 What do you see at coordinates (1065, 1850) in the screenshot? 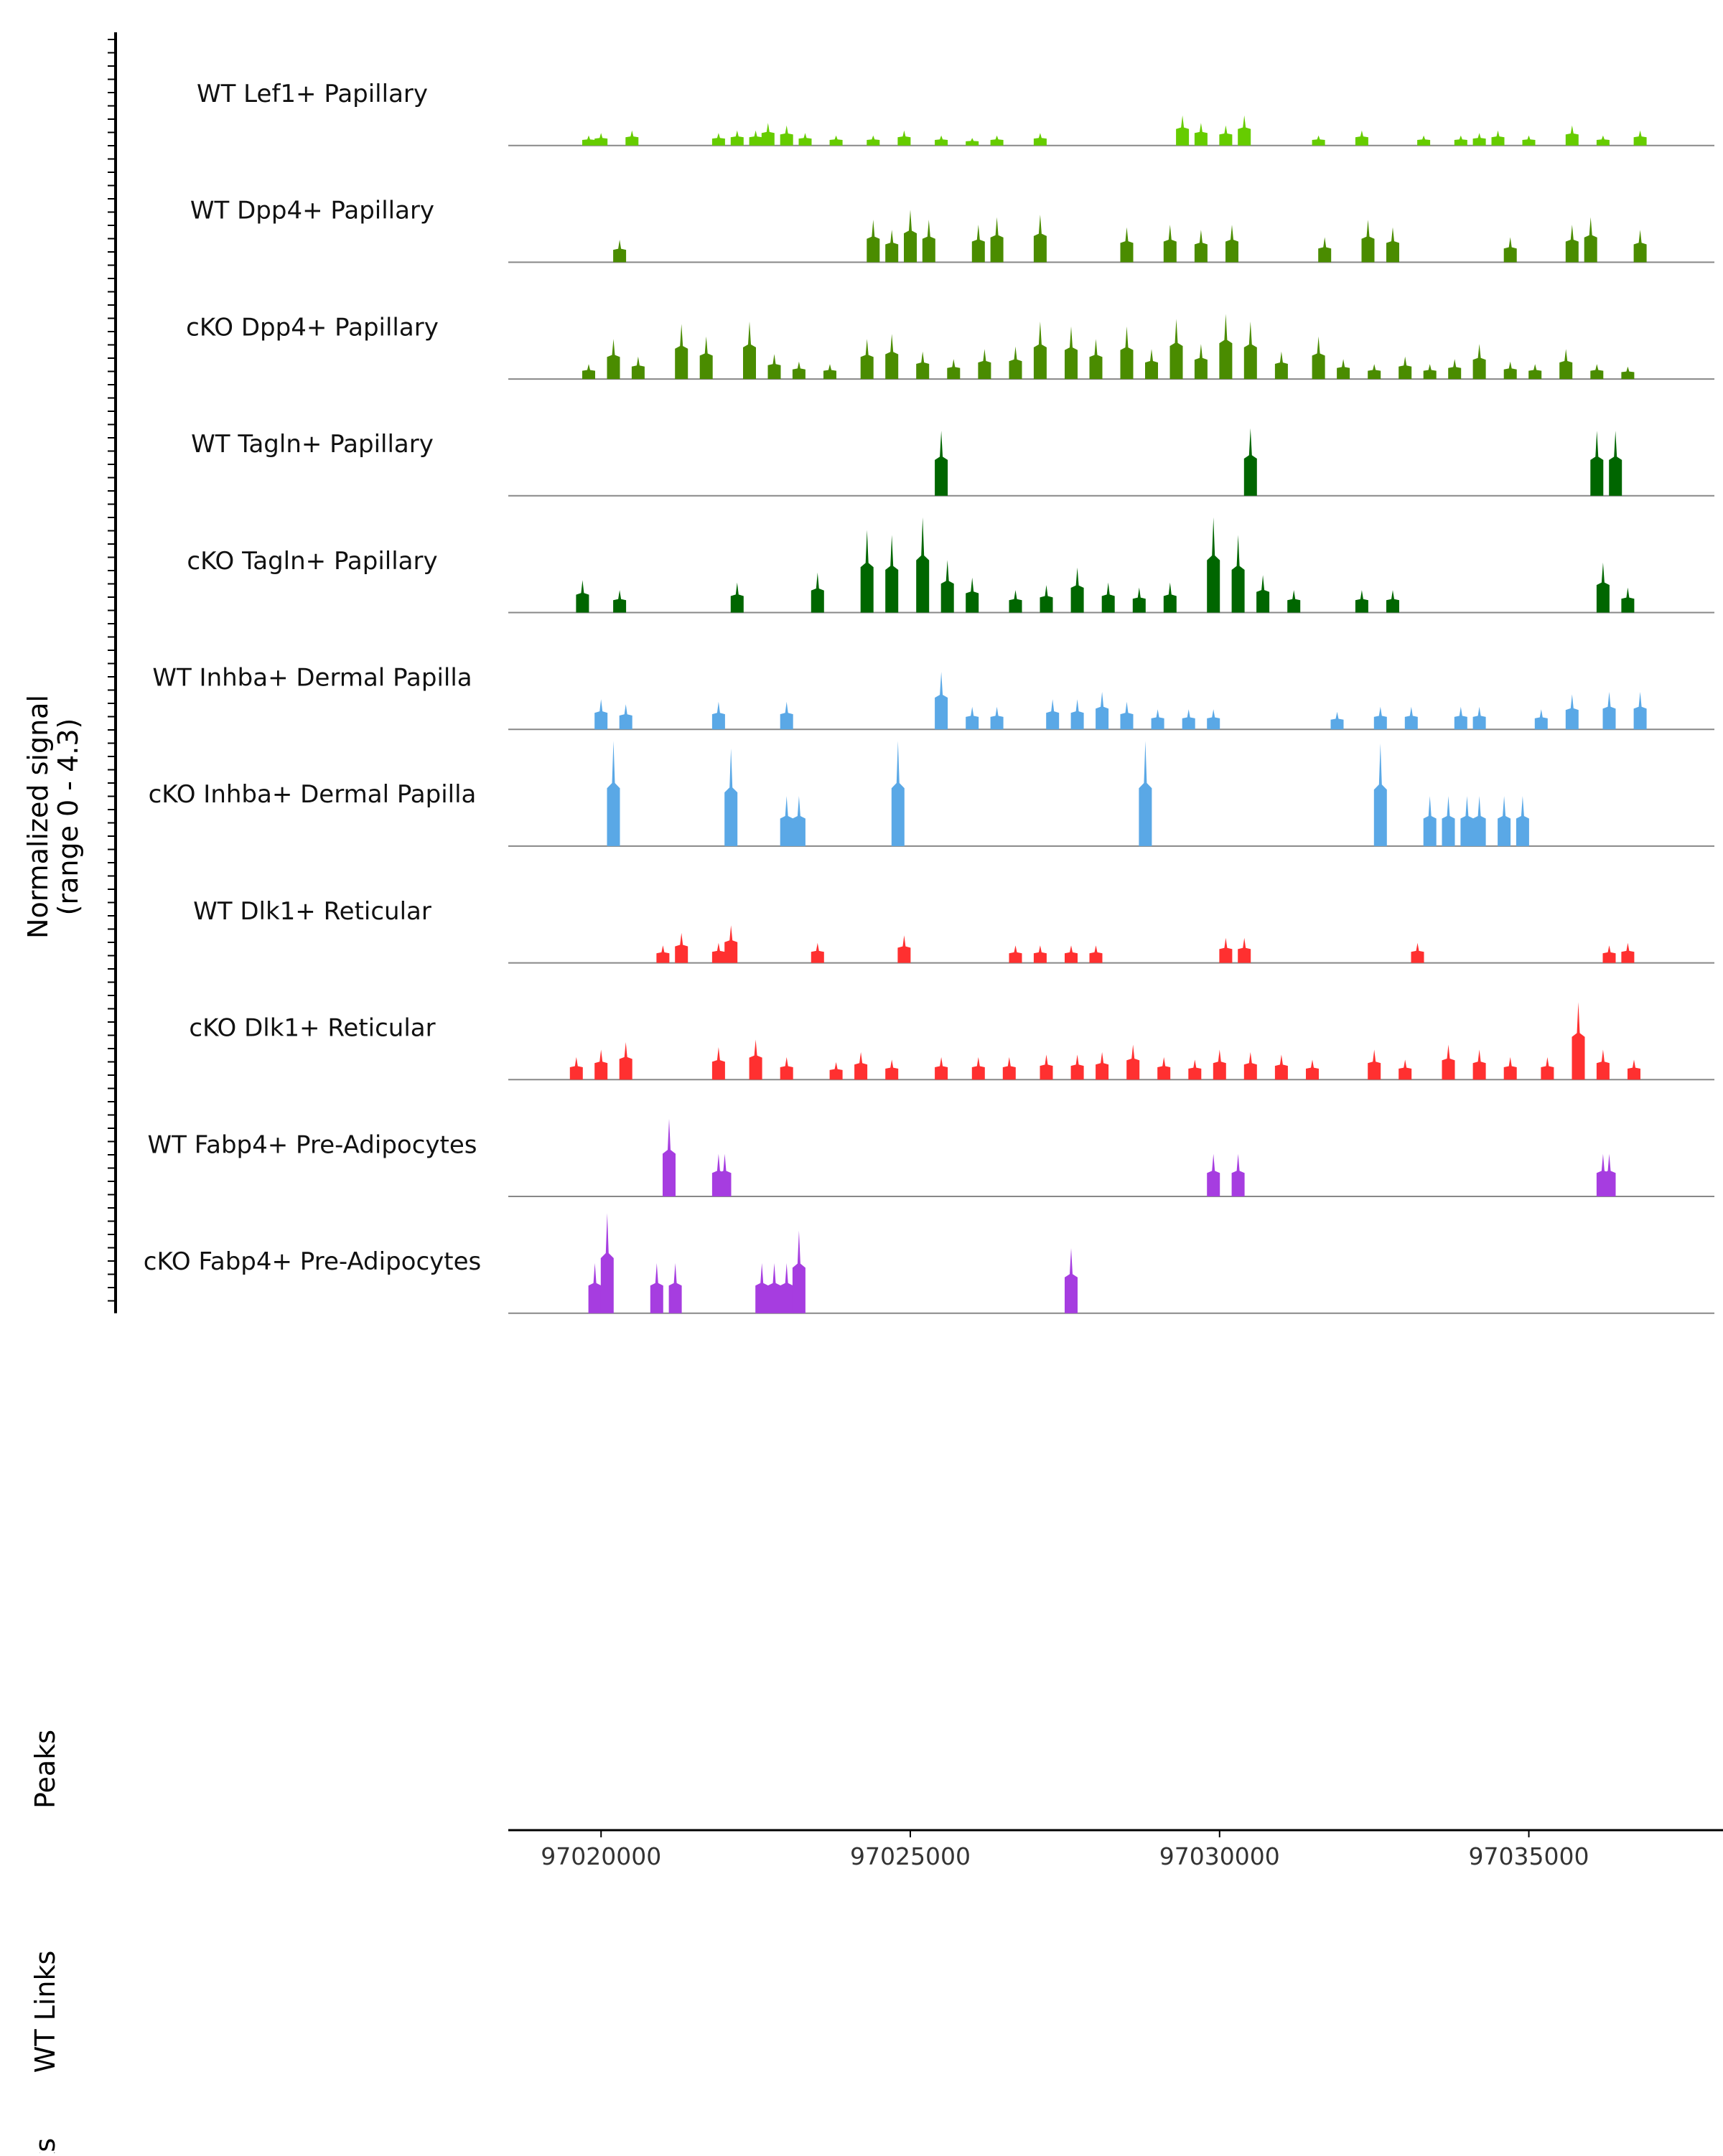
I see `peaks-x-ticks: 97020000 97025000 97030000 97035000` at bounding box center [1065, 1850].